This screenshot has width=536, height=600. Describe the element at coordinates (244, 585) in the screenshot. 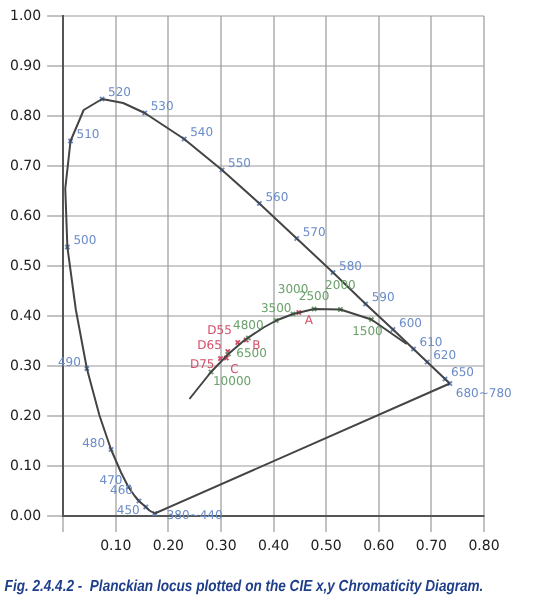

I see `text: Fig. 2.4.4.2 - Planckian locus plotted on the CIE x,y Chromaticity Diagram.` at that location.